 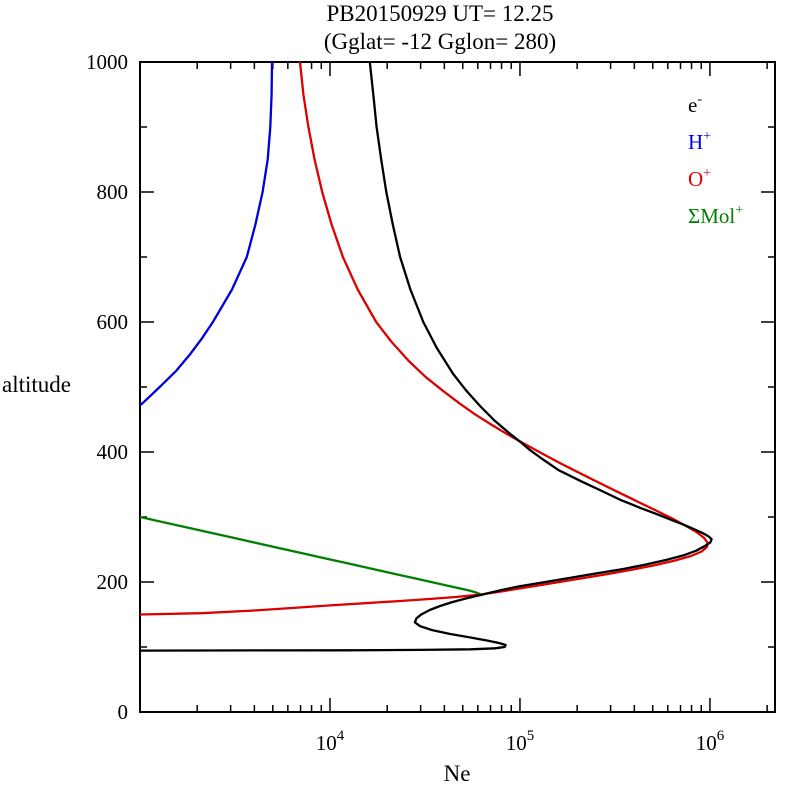 I want to click on curve-h-ion-density, so click(x=207, y=234).